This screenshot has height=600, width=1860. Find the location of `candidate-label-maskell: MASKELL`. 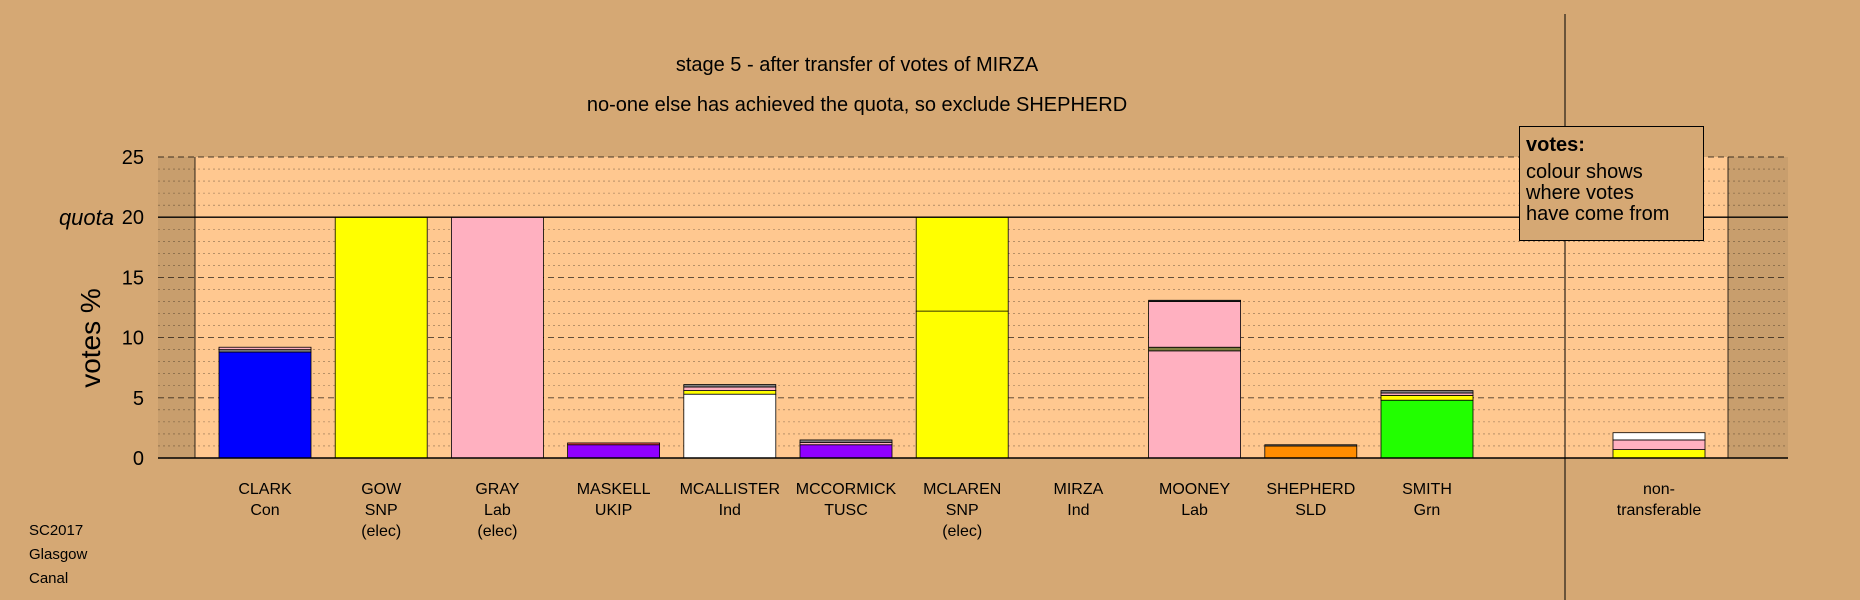

candidate-label-maskell: MASKELL is located at coordinates (614, 489).